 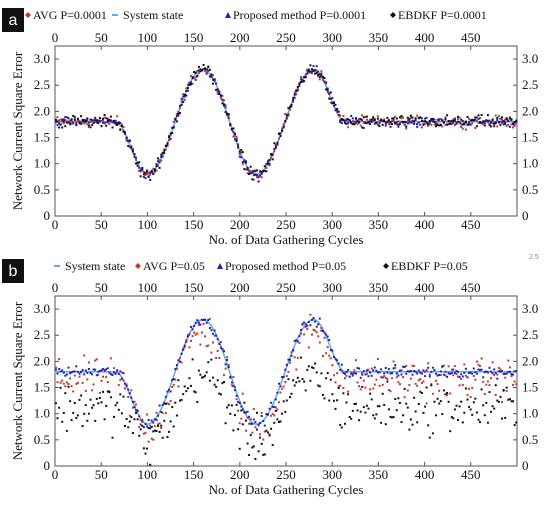 What do you see at coordinates (442, 15) in the screenshot?
I see `legend-entry-3: EBDKF P=0.0001` at bounding box center [442, 15].